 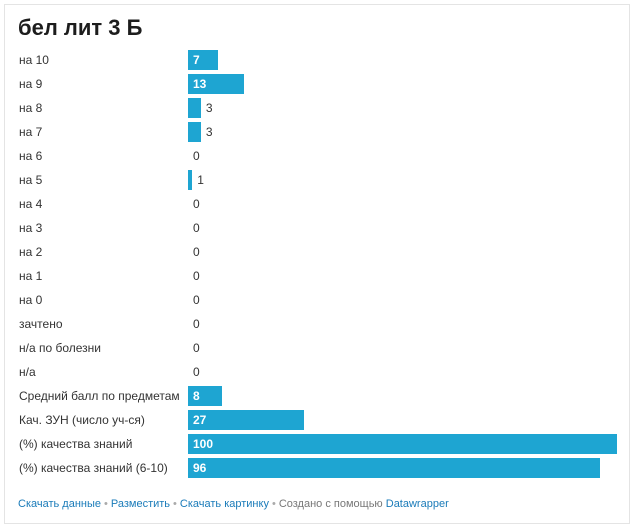 What do you see at coordinates (317, 372) in the screenshot?
I see `bar-row: н/а 0` at bounding box center [317, 372].